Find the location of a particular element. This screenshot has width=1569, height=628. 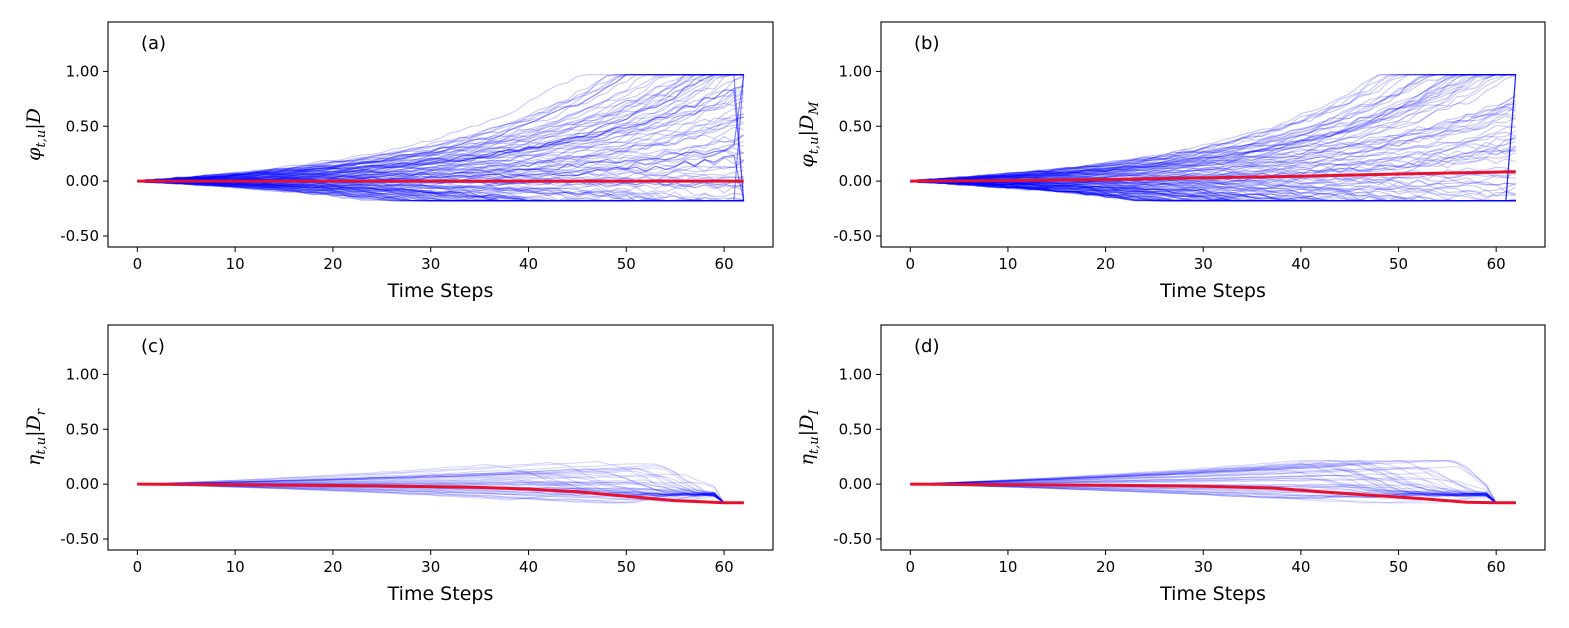

panel-label: (c) is located at coordinates (153, 346).